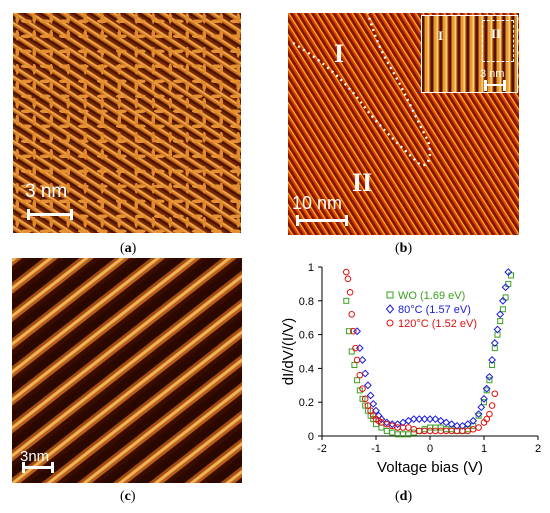 The height and width of the screenshot is (513, 550). I want to click on panel-label-c: (c), so click(128, 496).